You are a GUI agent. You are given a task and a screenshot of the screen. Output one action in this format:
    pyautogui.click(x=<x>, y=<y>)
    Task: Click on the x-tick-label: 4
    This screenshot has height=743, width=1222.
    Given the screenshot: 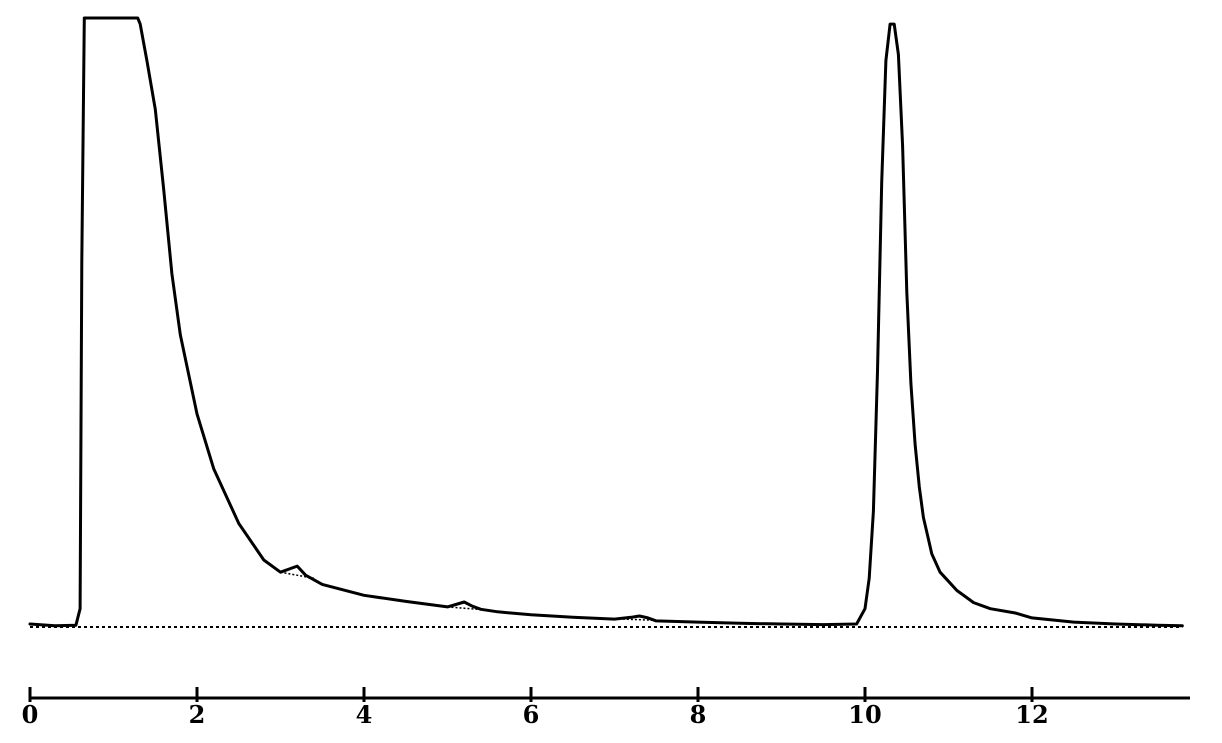 What is the action you would take?
    pyautogui.click(x=364, y=714)
    